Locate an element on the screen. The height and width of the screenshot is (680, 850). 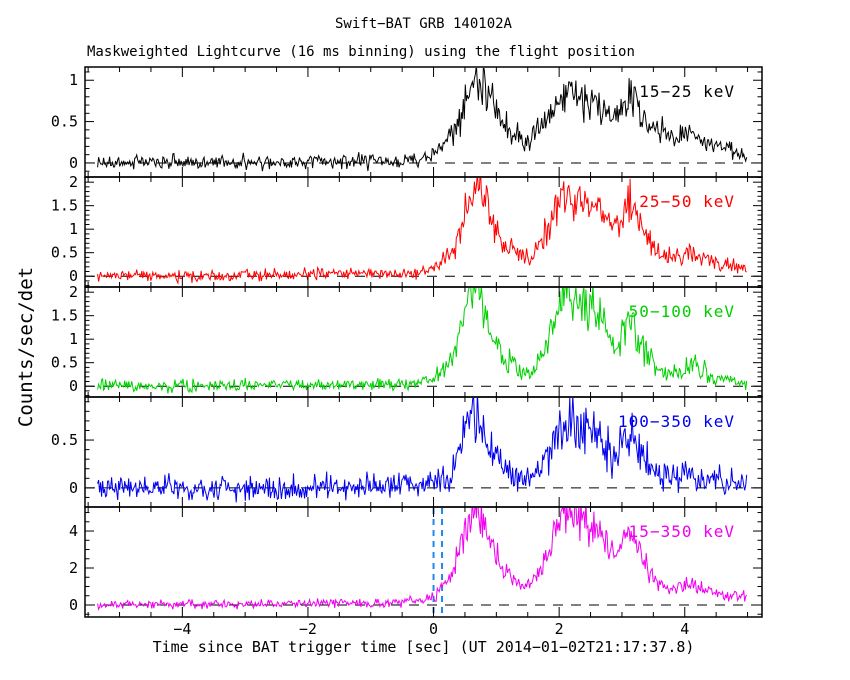
panel-25-50-kev: 0 0.5 1 1.5 2 25−50 keV is located at coordinates (407, 230).